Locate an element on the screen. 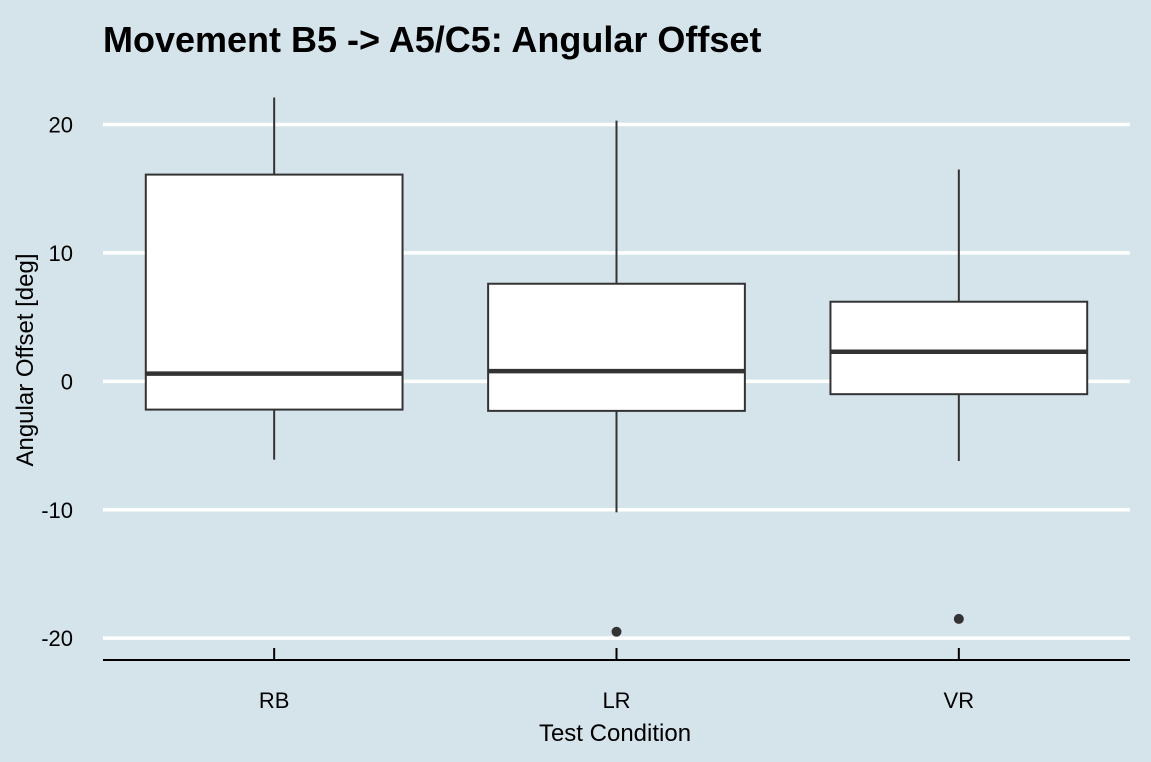  x-tick-labels: RB LR VR is located at coordinates (616, 700).